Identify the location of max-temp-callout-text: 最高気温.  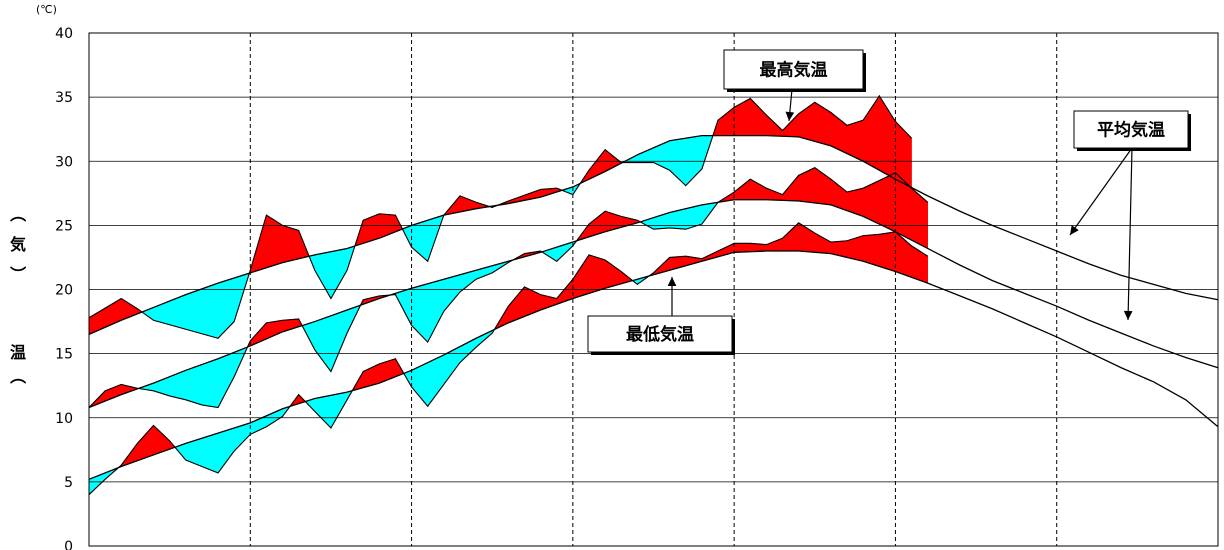
(794, 70).